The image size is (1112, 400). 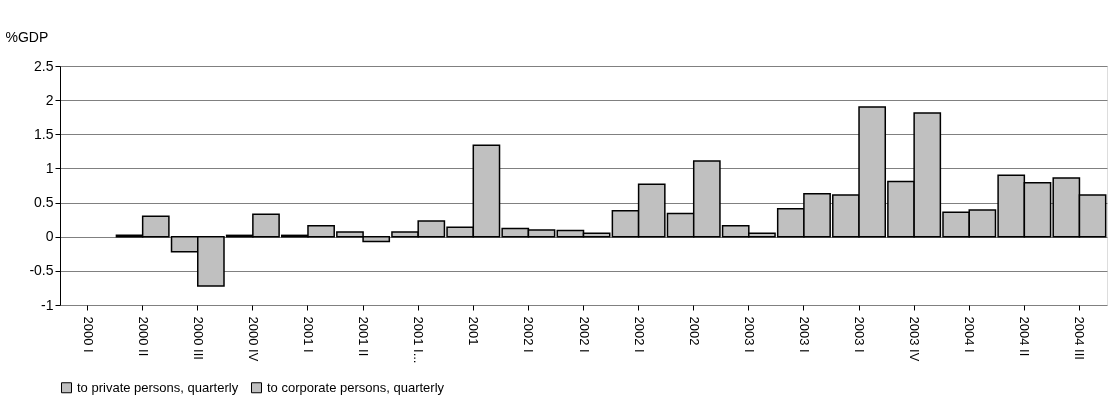 What do you see at coordinates (88, 334) in the screenshot?
I see `x-tick-label: 2000 I` at bounding box center [88, 334].